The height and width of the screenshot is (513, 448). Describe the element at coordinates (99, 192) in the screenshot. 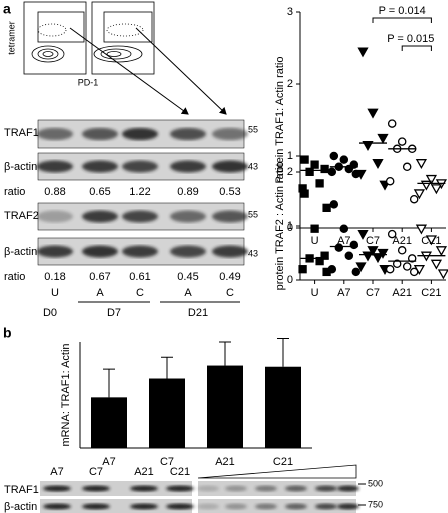

I see `ratio-value: 0.65` at that location.